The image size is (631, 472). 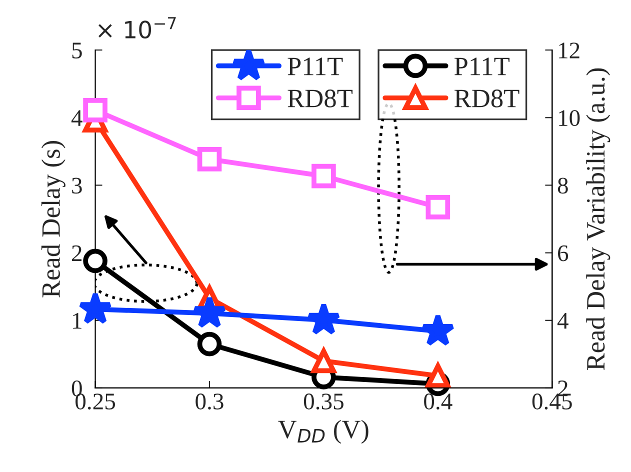 What do you see at coordinates (438, 402) in the screenshot?
I see `x-tick-label: 0.4` at bounding box center [438, 402].